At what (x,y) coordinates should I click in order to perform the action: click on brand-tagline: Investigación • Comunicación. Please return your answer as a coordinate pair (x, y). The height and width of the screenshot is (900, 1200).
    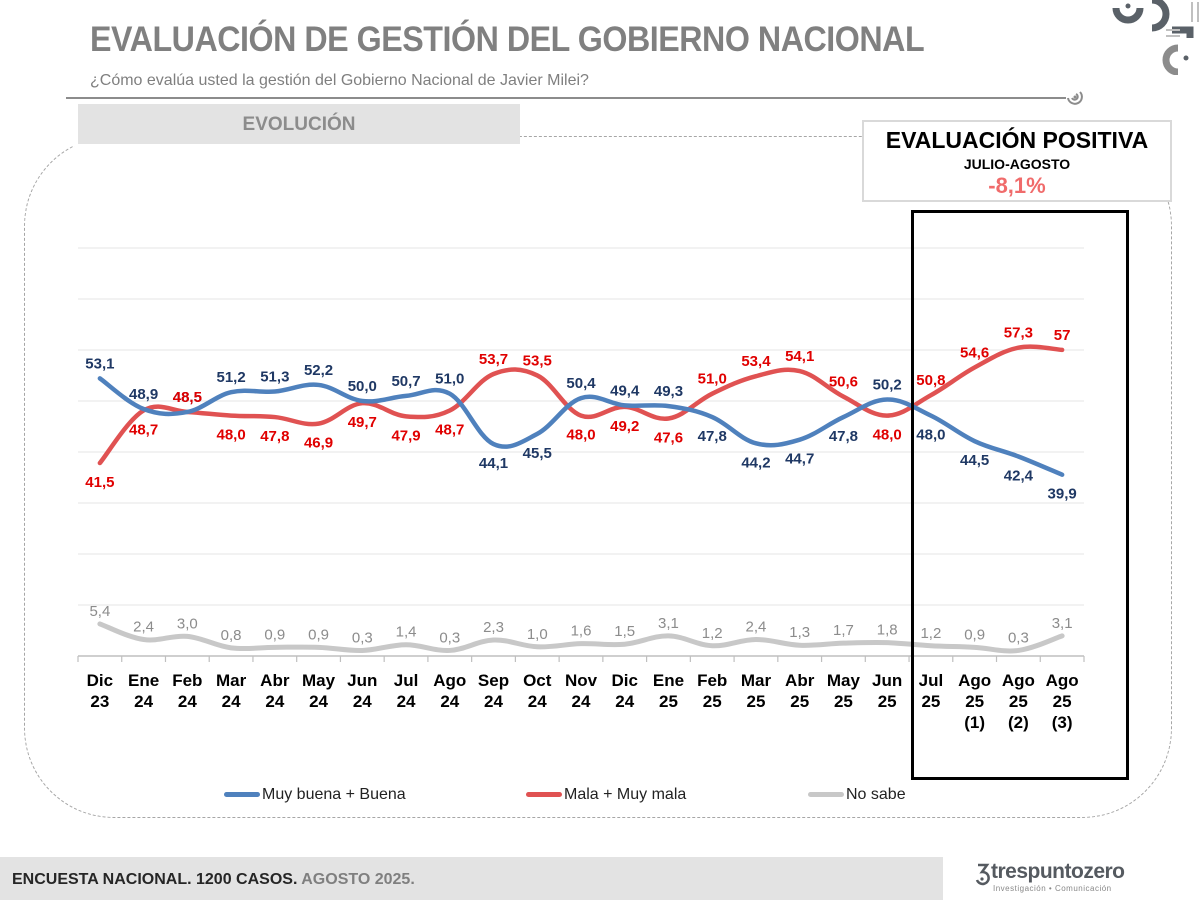
    Looking at the image, I should click on (1052, 888).